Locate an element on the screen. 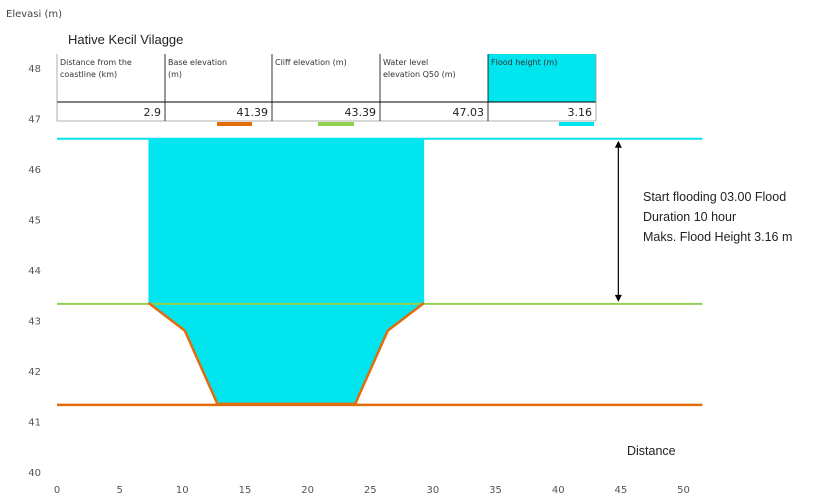 This screenshot has width=830, height=498. table-value: 2.9 is located at coordinates (153, 112).